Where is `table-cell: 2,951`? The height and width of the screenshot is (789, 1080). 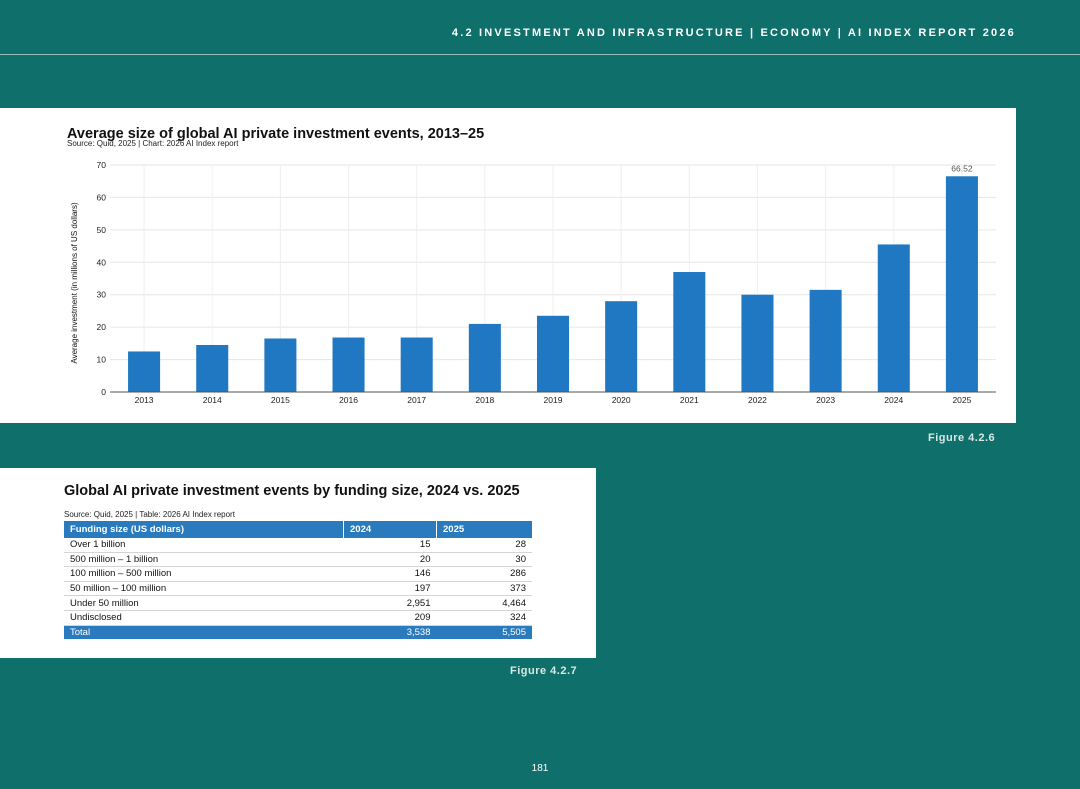
table-cell: 2,951 is located at coordinates (390, 603).